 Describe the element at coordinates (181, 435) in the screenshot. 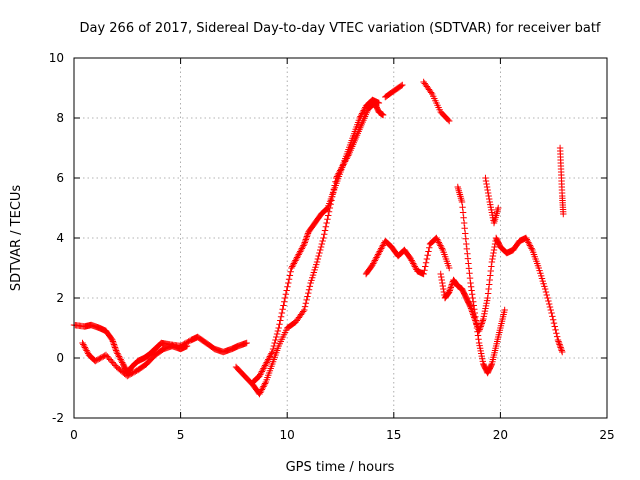

I see `x-tick-label: 5` at that location.